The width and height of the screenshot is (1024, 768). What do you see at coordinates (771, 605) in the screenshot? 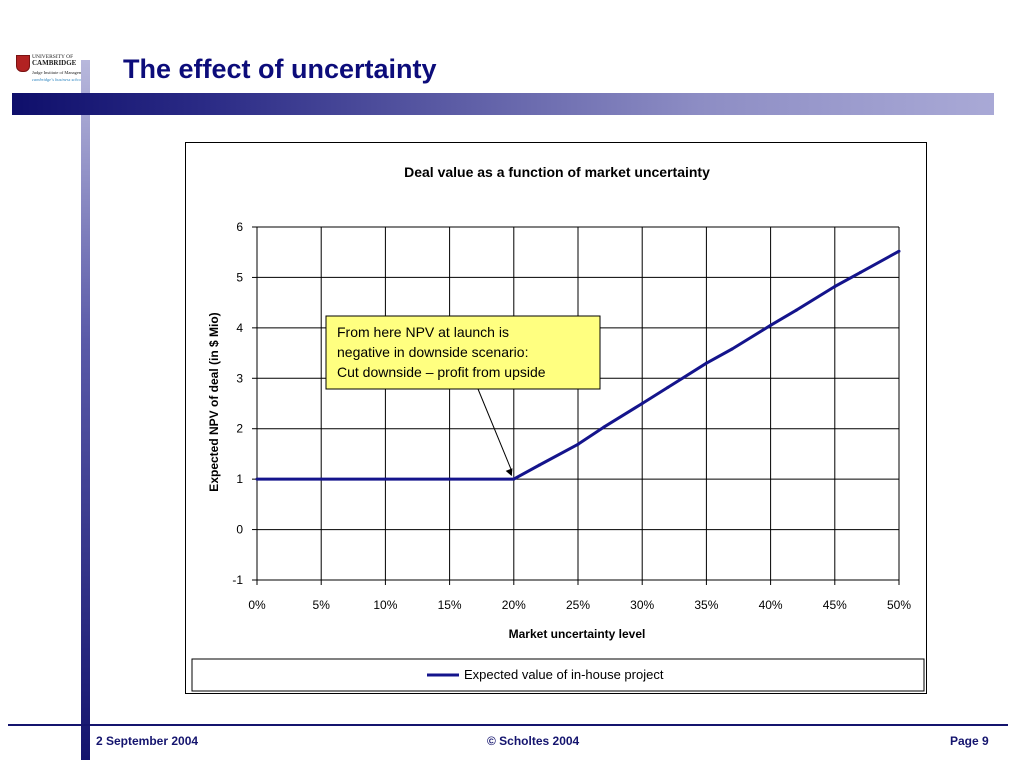
I see `x-tick-label: 40%` at bounding box center [771, 605].